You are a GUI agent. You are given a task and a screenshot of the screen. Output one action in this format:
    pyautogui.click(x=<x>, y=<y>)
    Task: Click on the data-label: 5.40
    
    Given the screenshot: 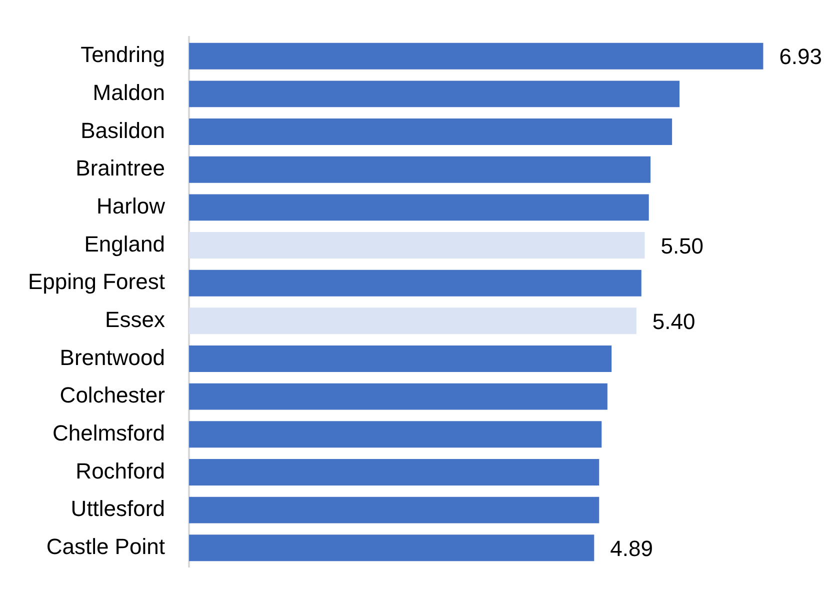 What is the action you would take?
    pyautogui.click(x=674, y=321)
    